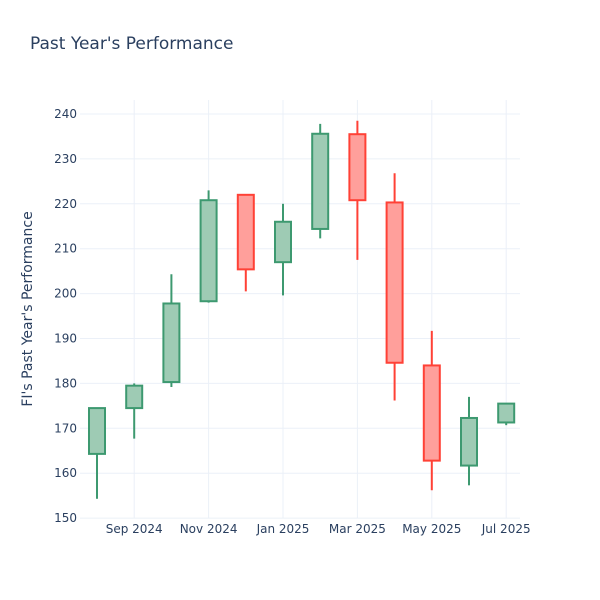  What do you see at coordinates (65, 159) in the screenshot?
I see `y-tick-label: 230` at bounding box center [65, 159].